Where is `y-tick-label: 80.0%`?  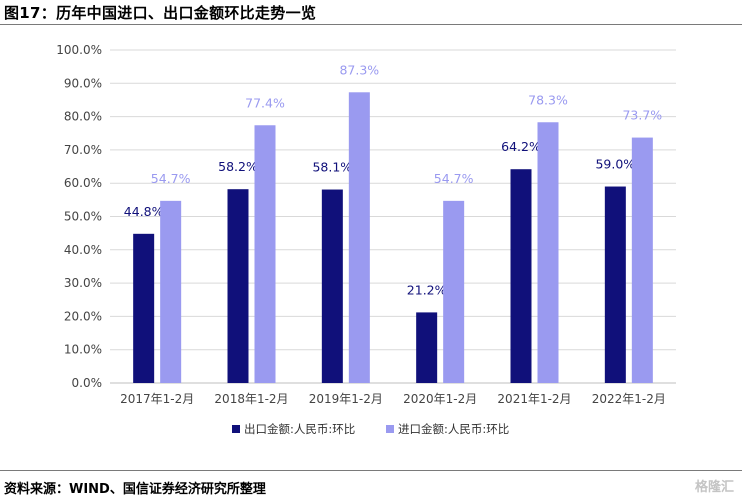 y-tick-label: 80.0% is located at coordinates (83, 117).